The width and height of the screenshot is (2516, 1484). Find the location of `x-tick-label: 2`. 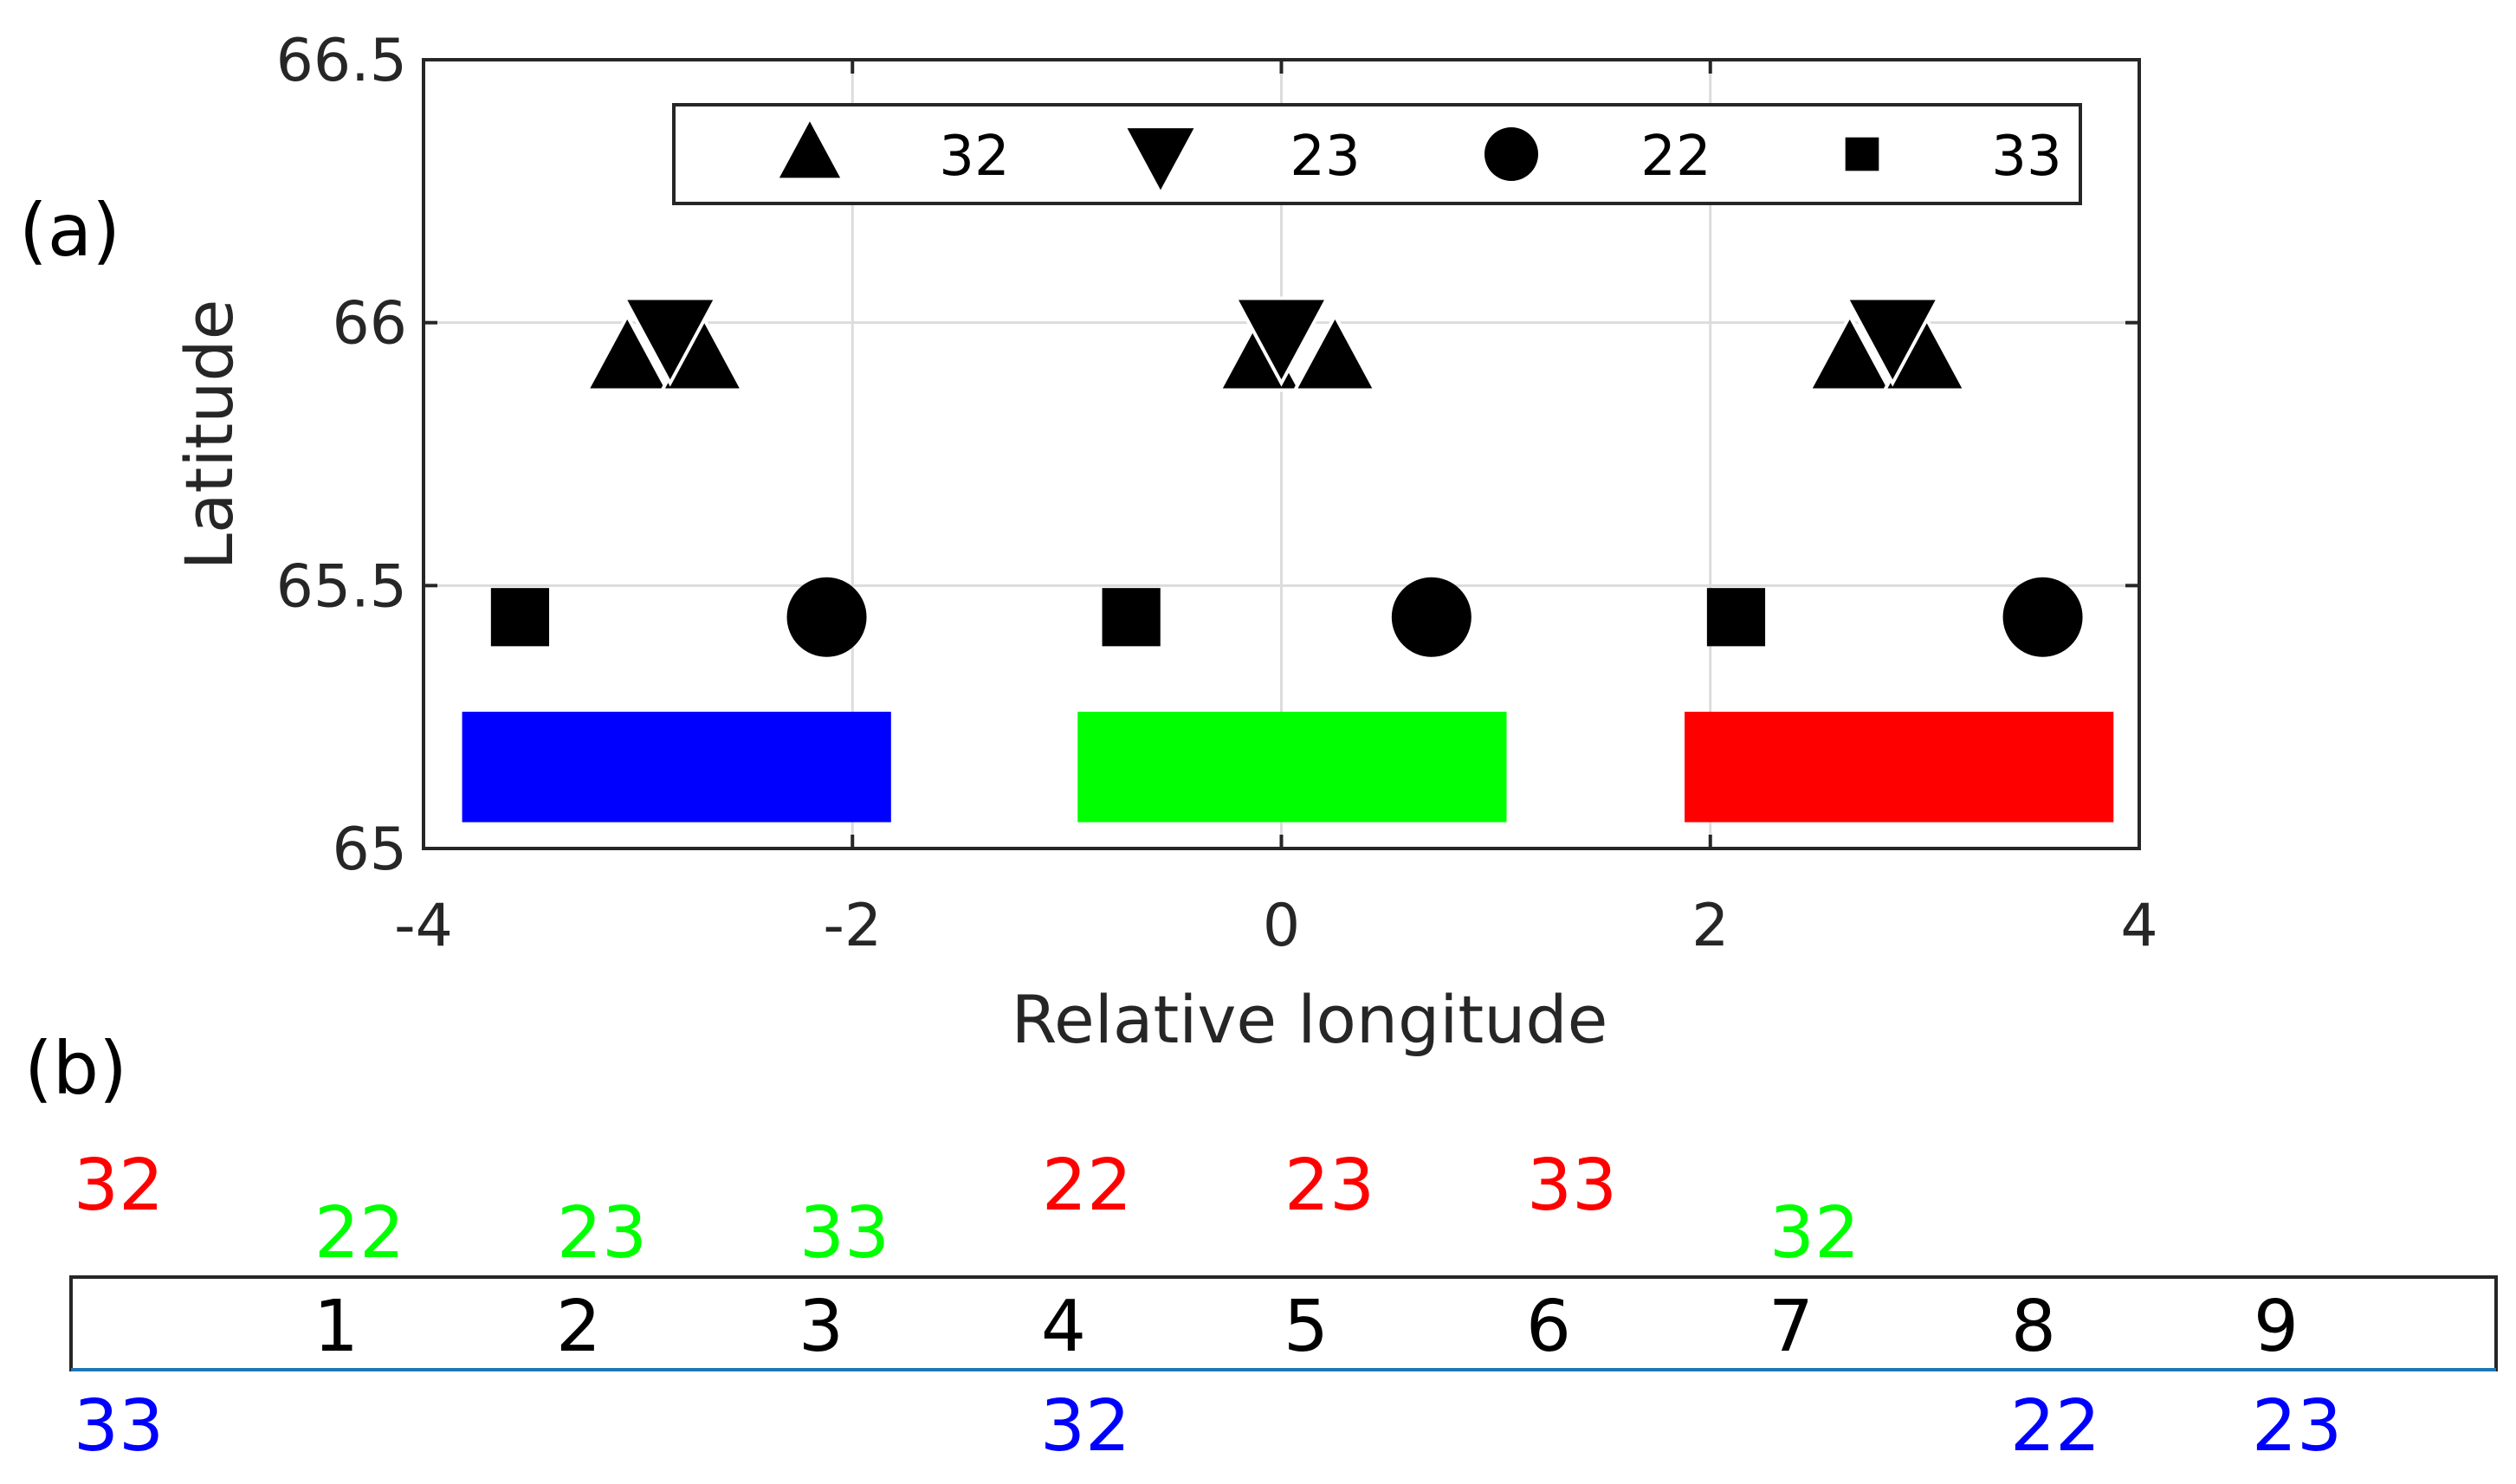

x-tick-label: 2 is located at coordinates (1710, 926).